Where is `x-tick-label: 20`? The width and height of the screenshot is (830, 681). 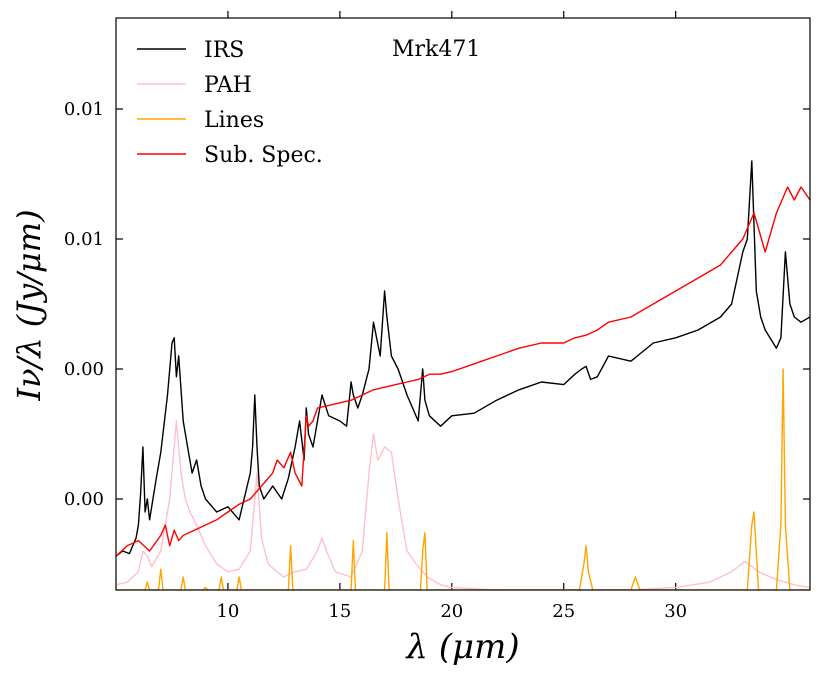
x-tick-label: 20 is located at coordinates (451, 611).